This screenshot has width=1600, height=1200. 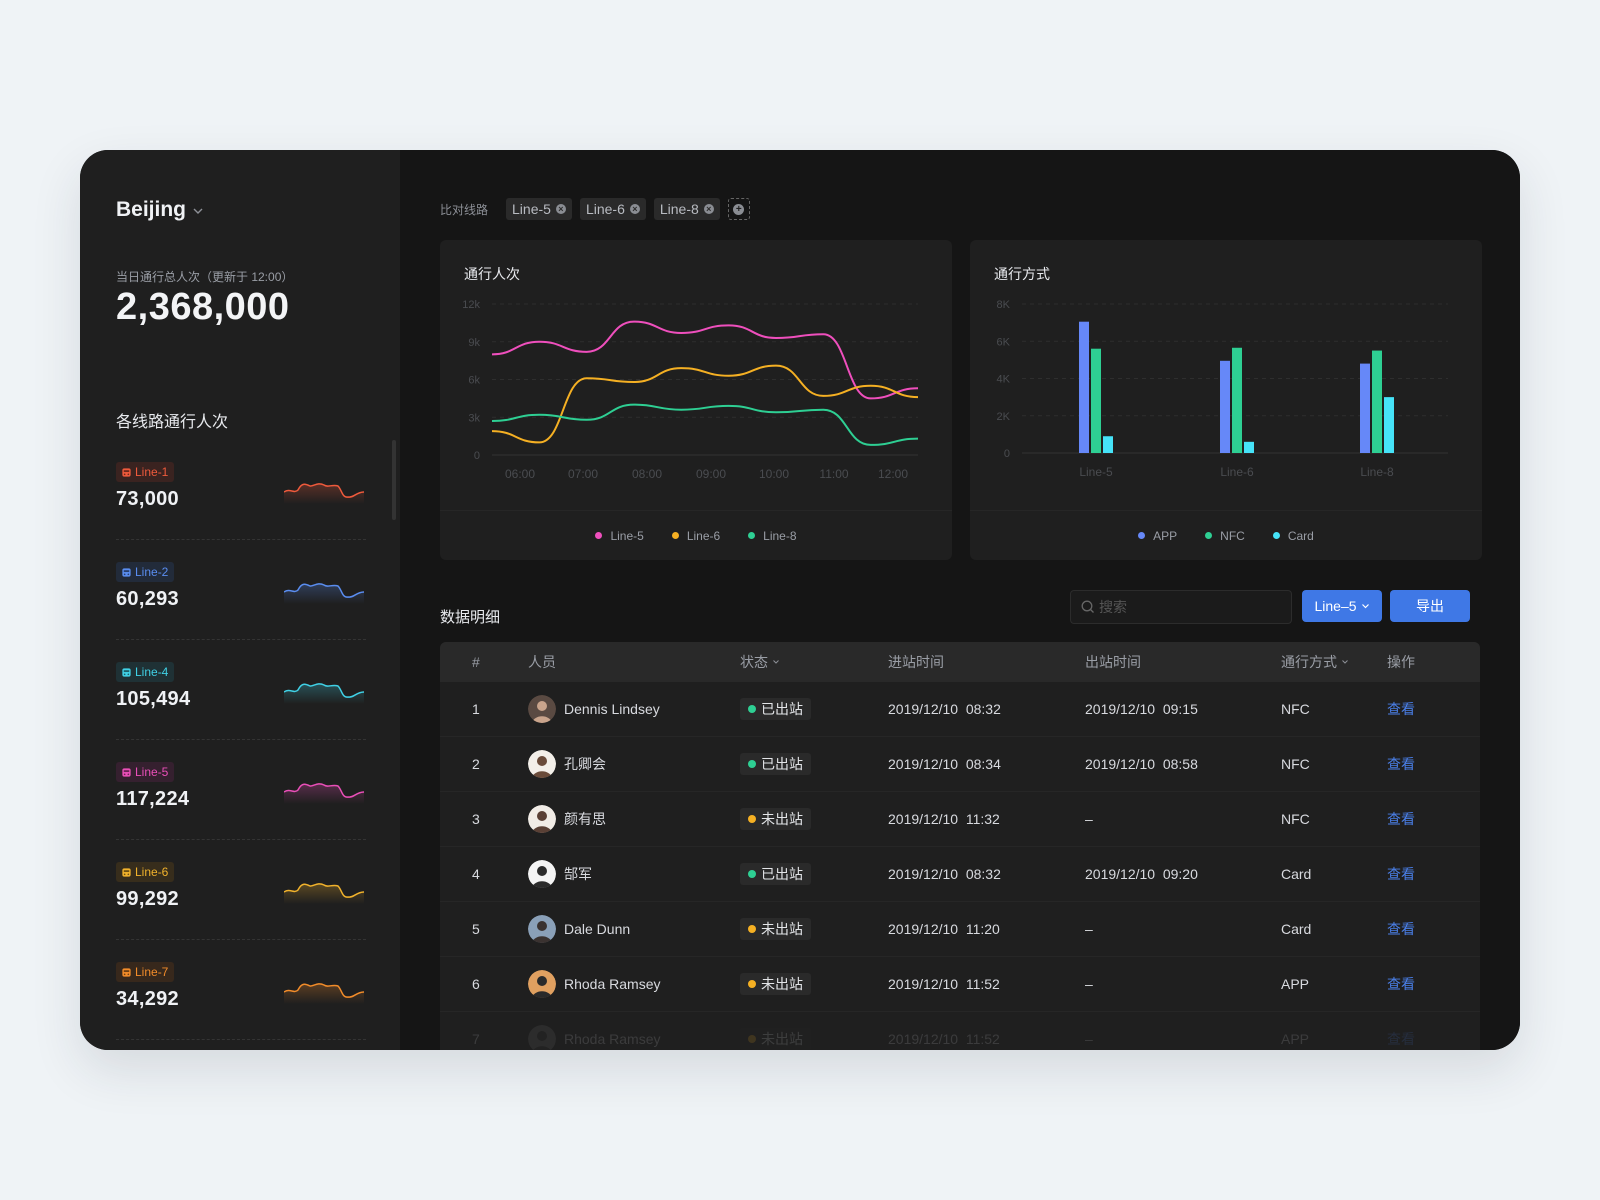 What do you see at coordinates (782, 874) in the screenshot?
I see `status-label: 已出站` at bounding box center [782, 874].